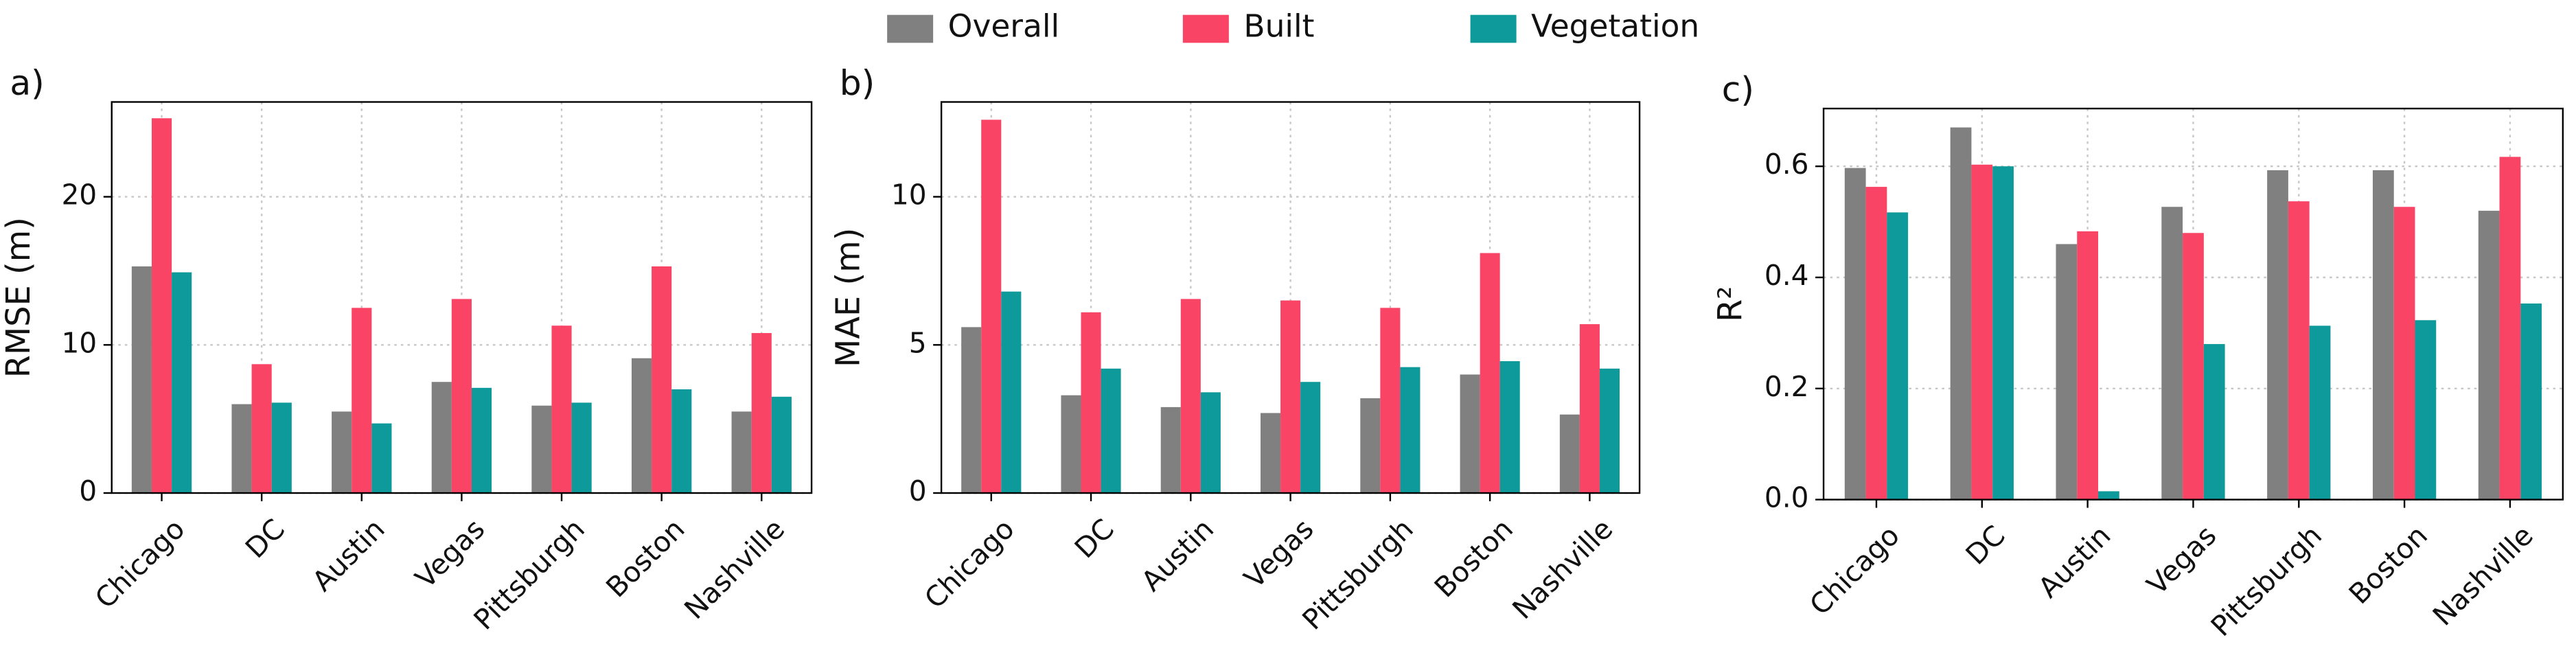 This screenshot has width=2576, height=664. Describe the element at coordinates (1738, 89) in the screenshot. I see `panel-label: c)` at that location.